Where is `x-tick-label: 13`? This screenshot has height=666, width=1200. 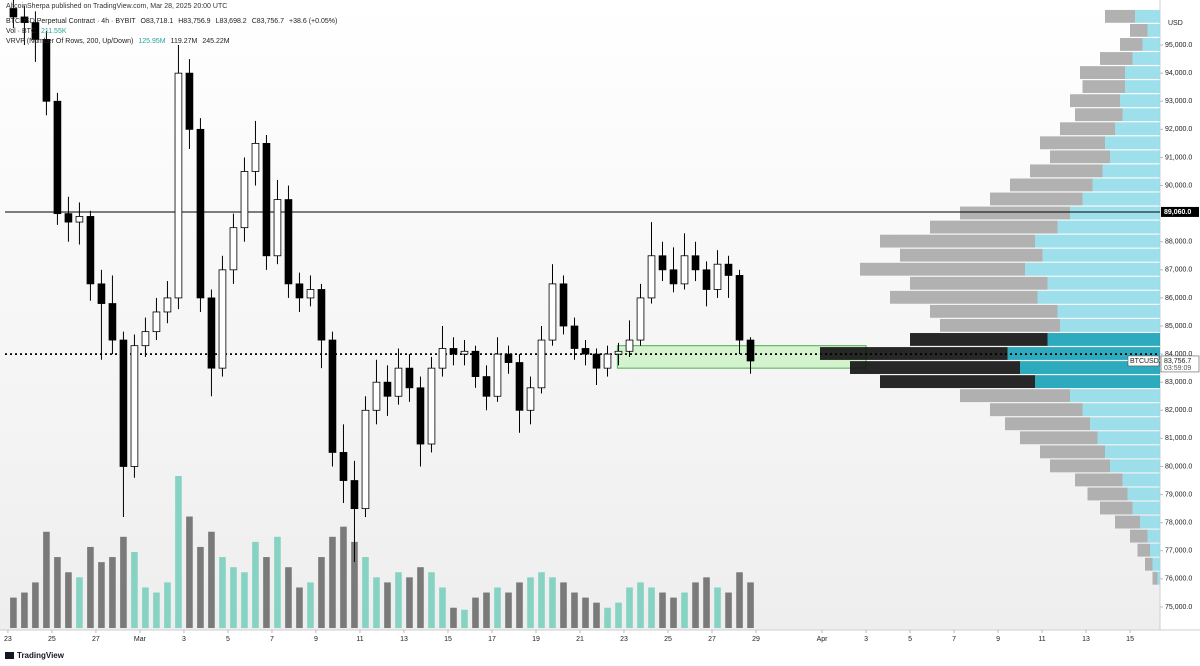 x-tick-label: 13 is located at coordinates (404, 639).